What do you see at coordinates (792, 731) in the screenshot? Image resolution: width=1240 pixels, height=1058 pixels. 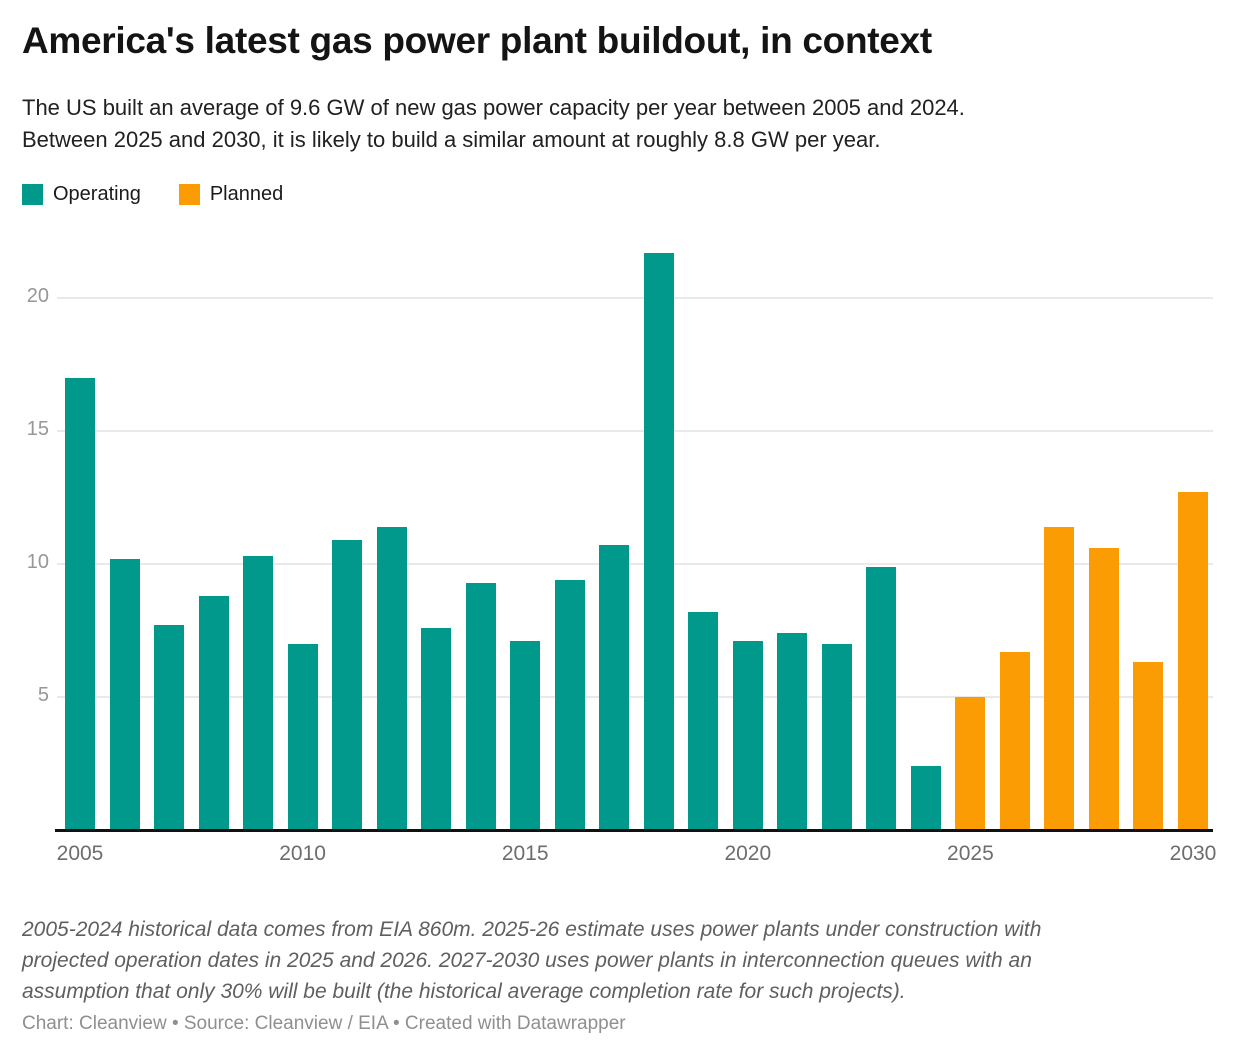 I see `bar-2021` at bounding box center [792, 731].